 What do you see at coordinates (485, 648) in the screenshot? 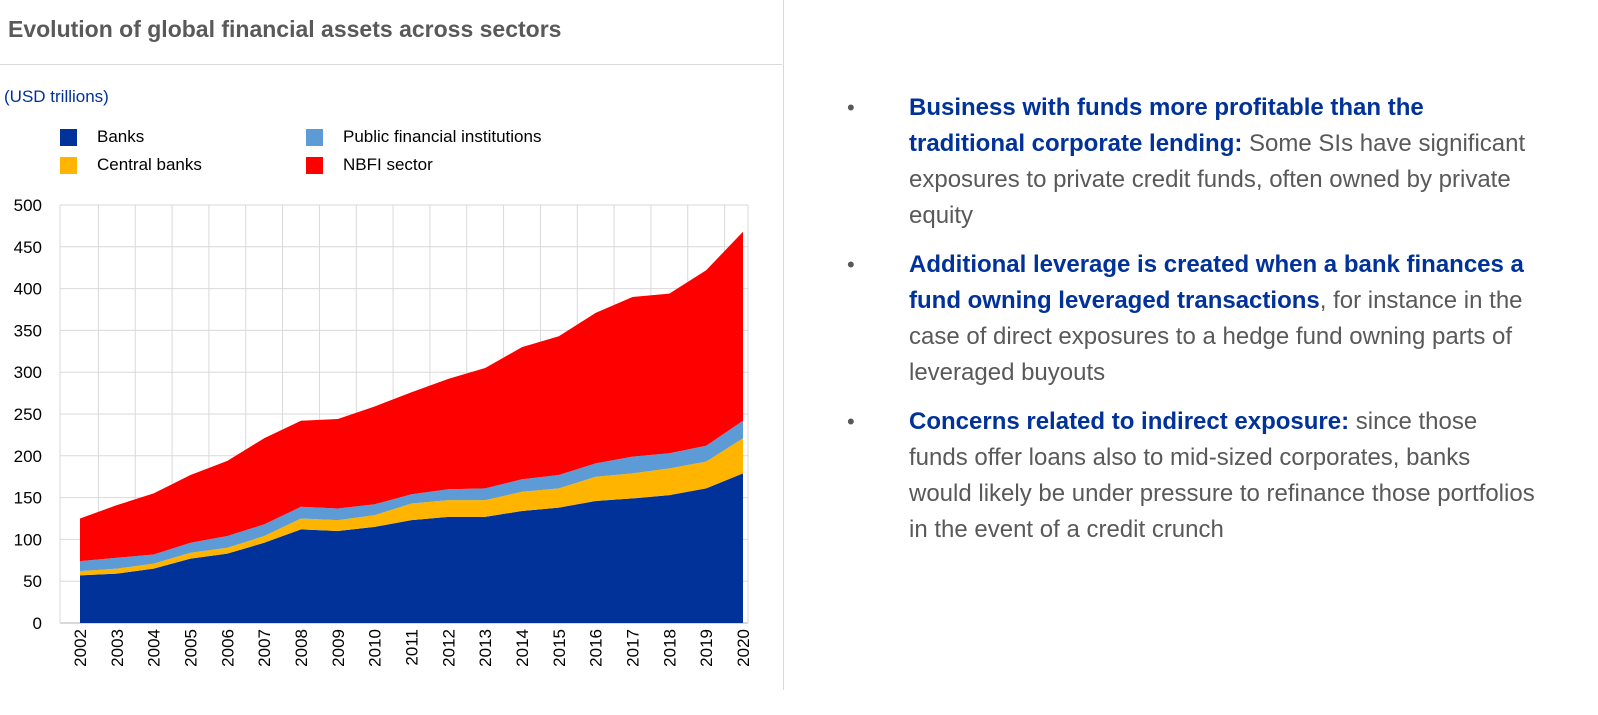
I see `x-tick-label: 2013` at bounding box center [485, 648].